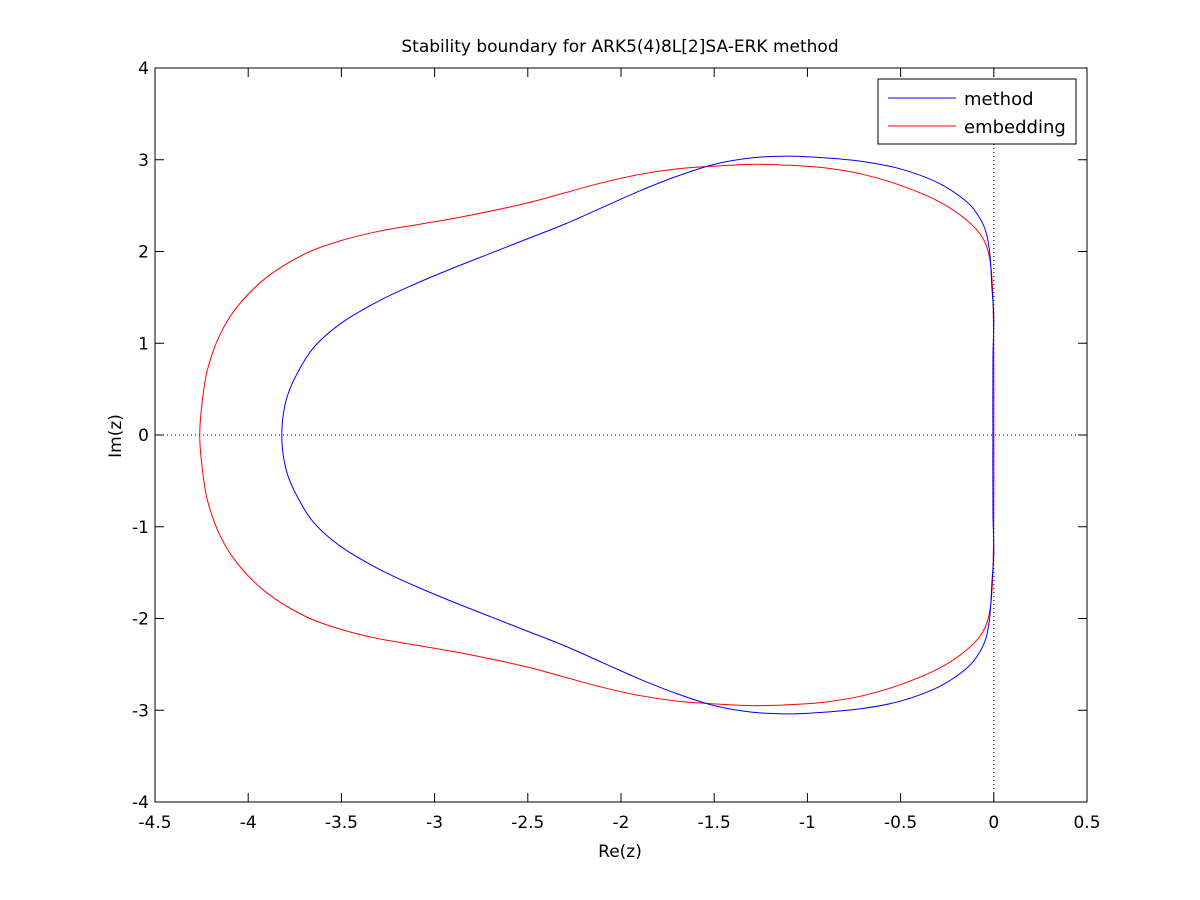 This screenshot has width=1200, height=900. What do you see at coordinates (999, 99) in the screenshot?
I see `legend-label-method: method` at bounding box center [999, 99].